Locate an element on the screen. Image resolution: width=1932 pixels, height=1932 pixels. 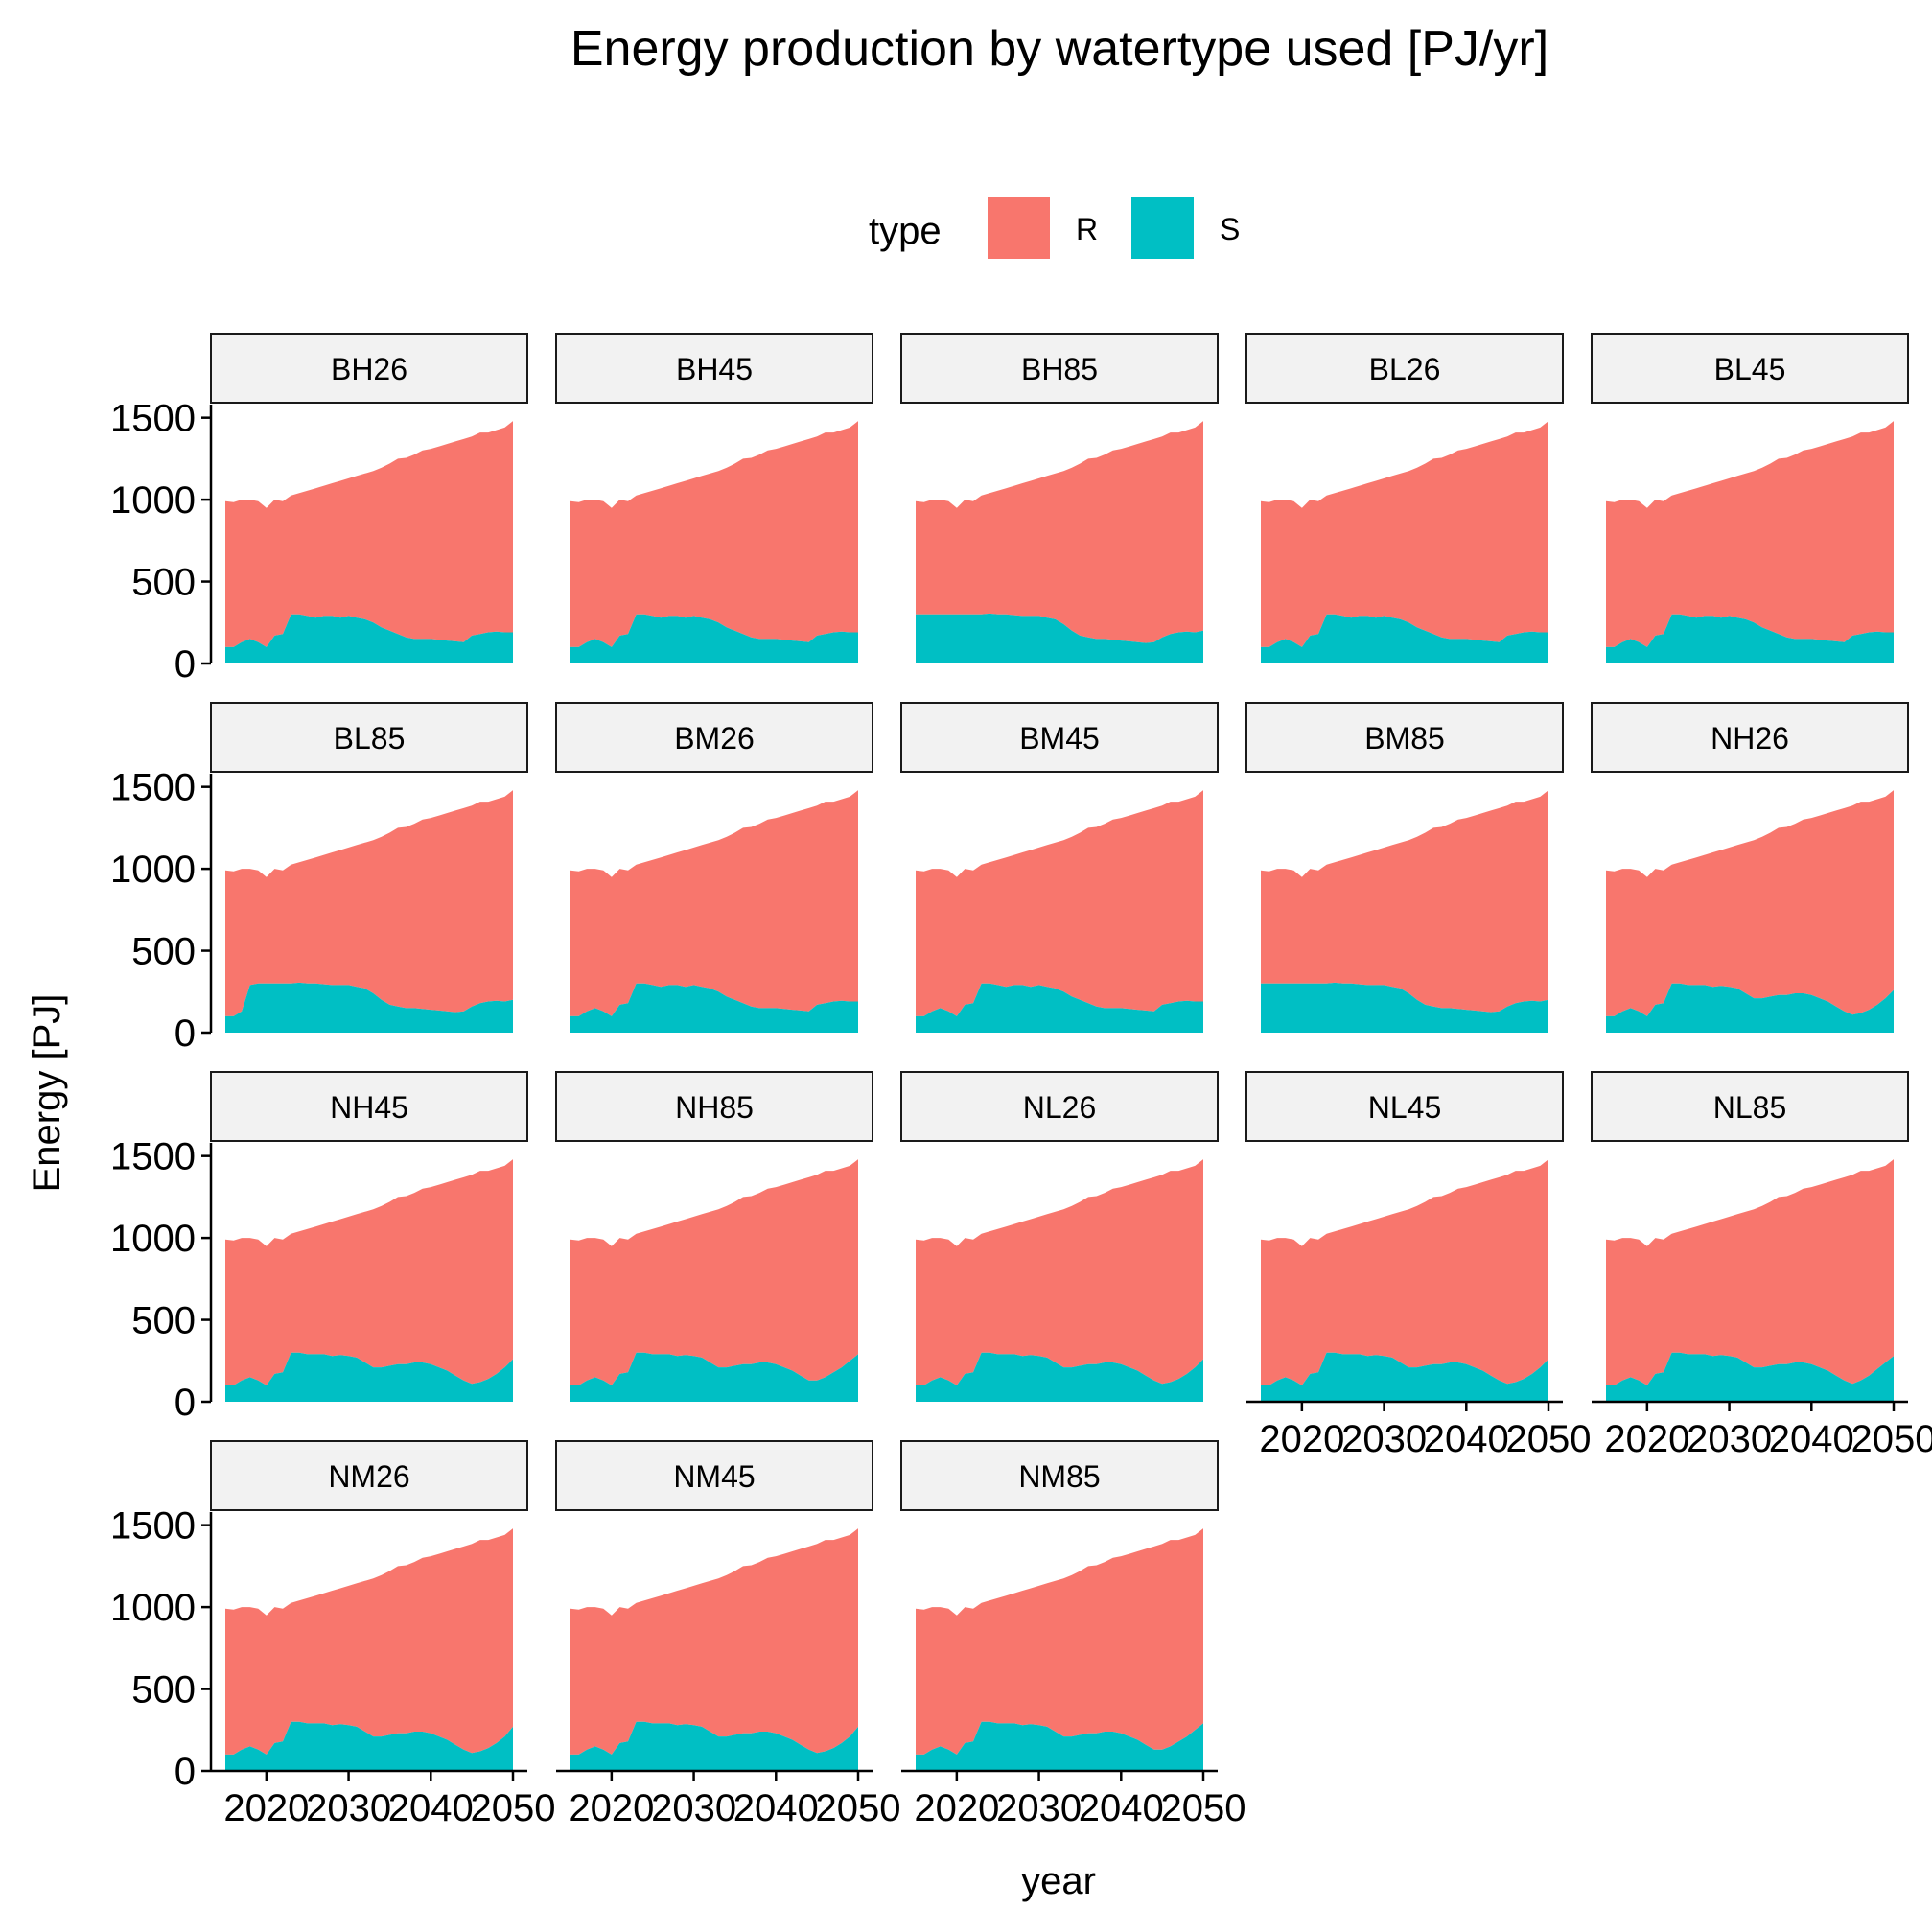
strip-label-bh26: BH26 is located at coordinates (369, 369).